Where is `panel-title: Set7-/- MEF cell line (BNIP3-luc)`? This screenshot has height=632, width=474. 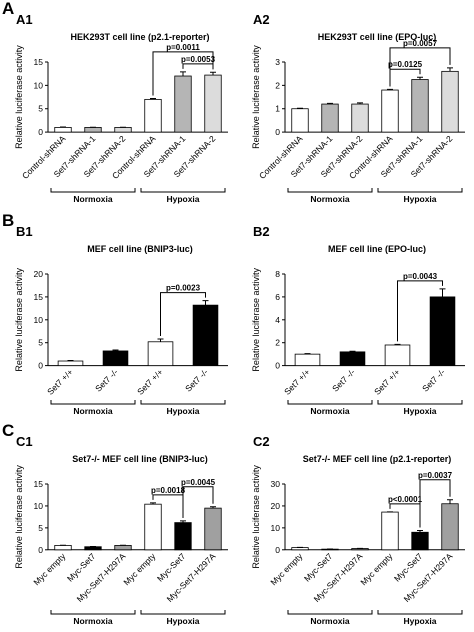 panel-title: Set7-/- MEF cell line (BNIP3-luc) is located at coordinates (140, 459).